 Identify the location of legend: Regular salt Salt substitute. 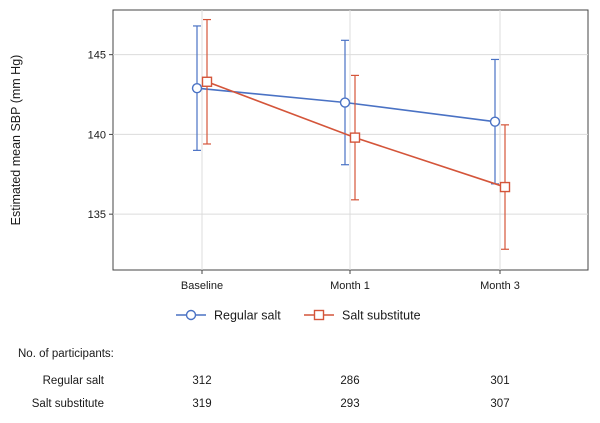
(298, 316).